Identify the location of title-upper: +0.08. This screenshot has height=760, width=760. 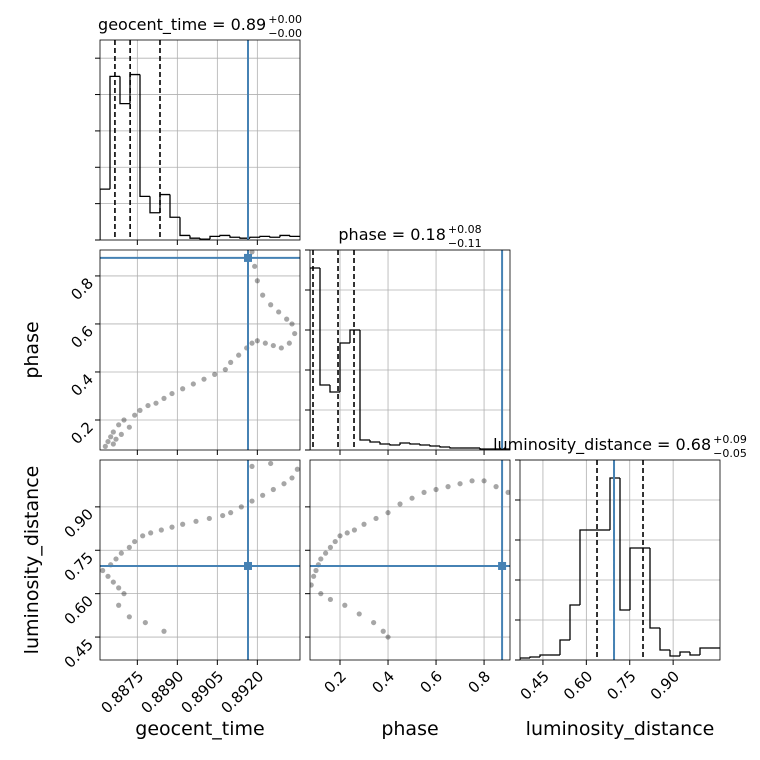
(465, 229).